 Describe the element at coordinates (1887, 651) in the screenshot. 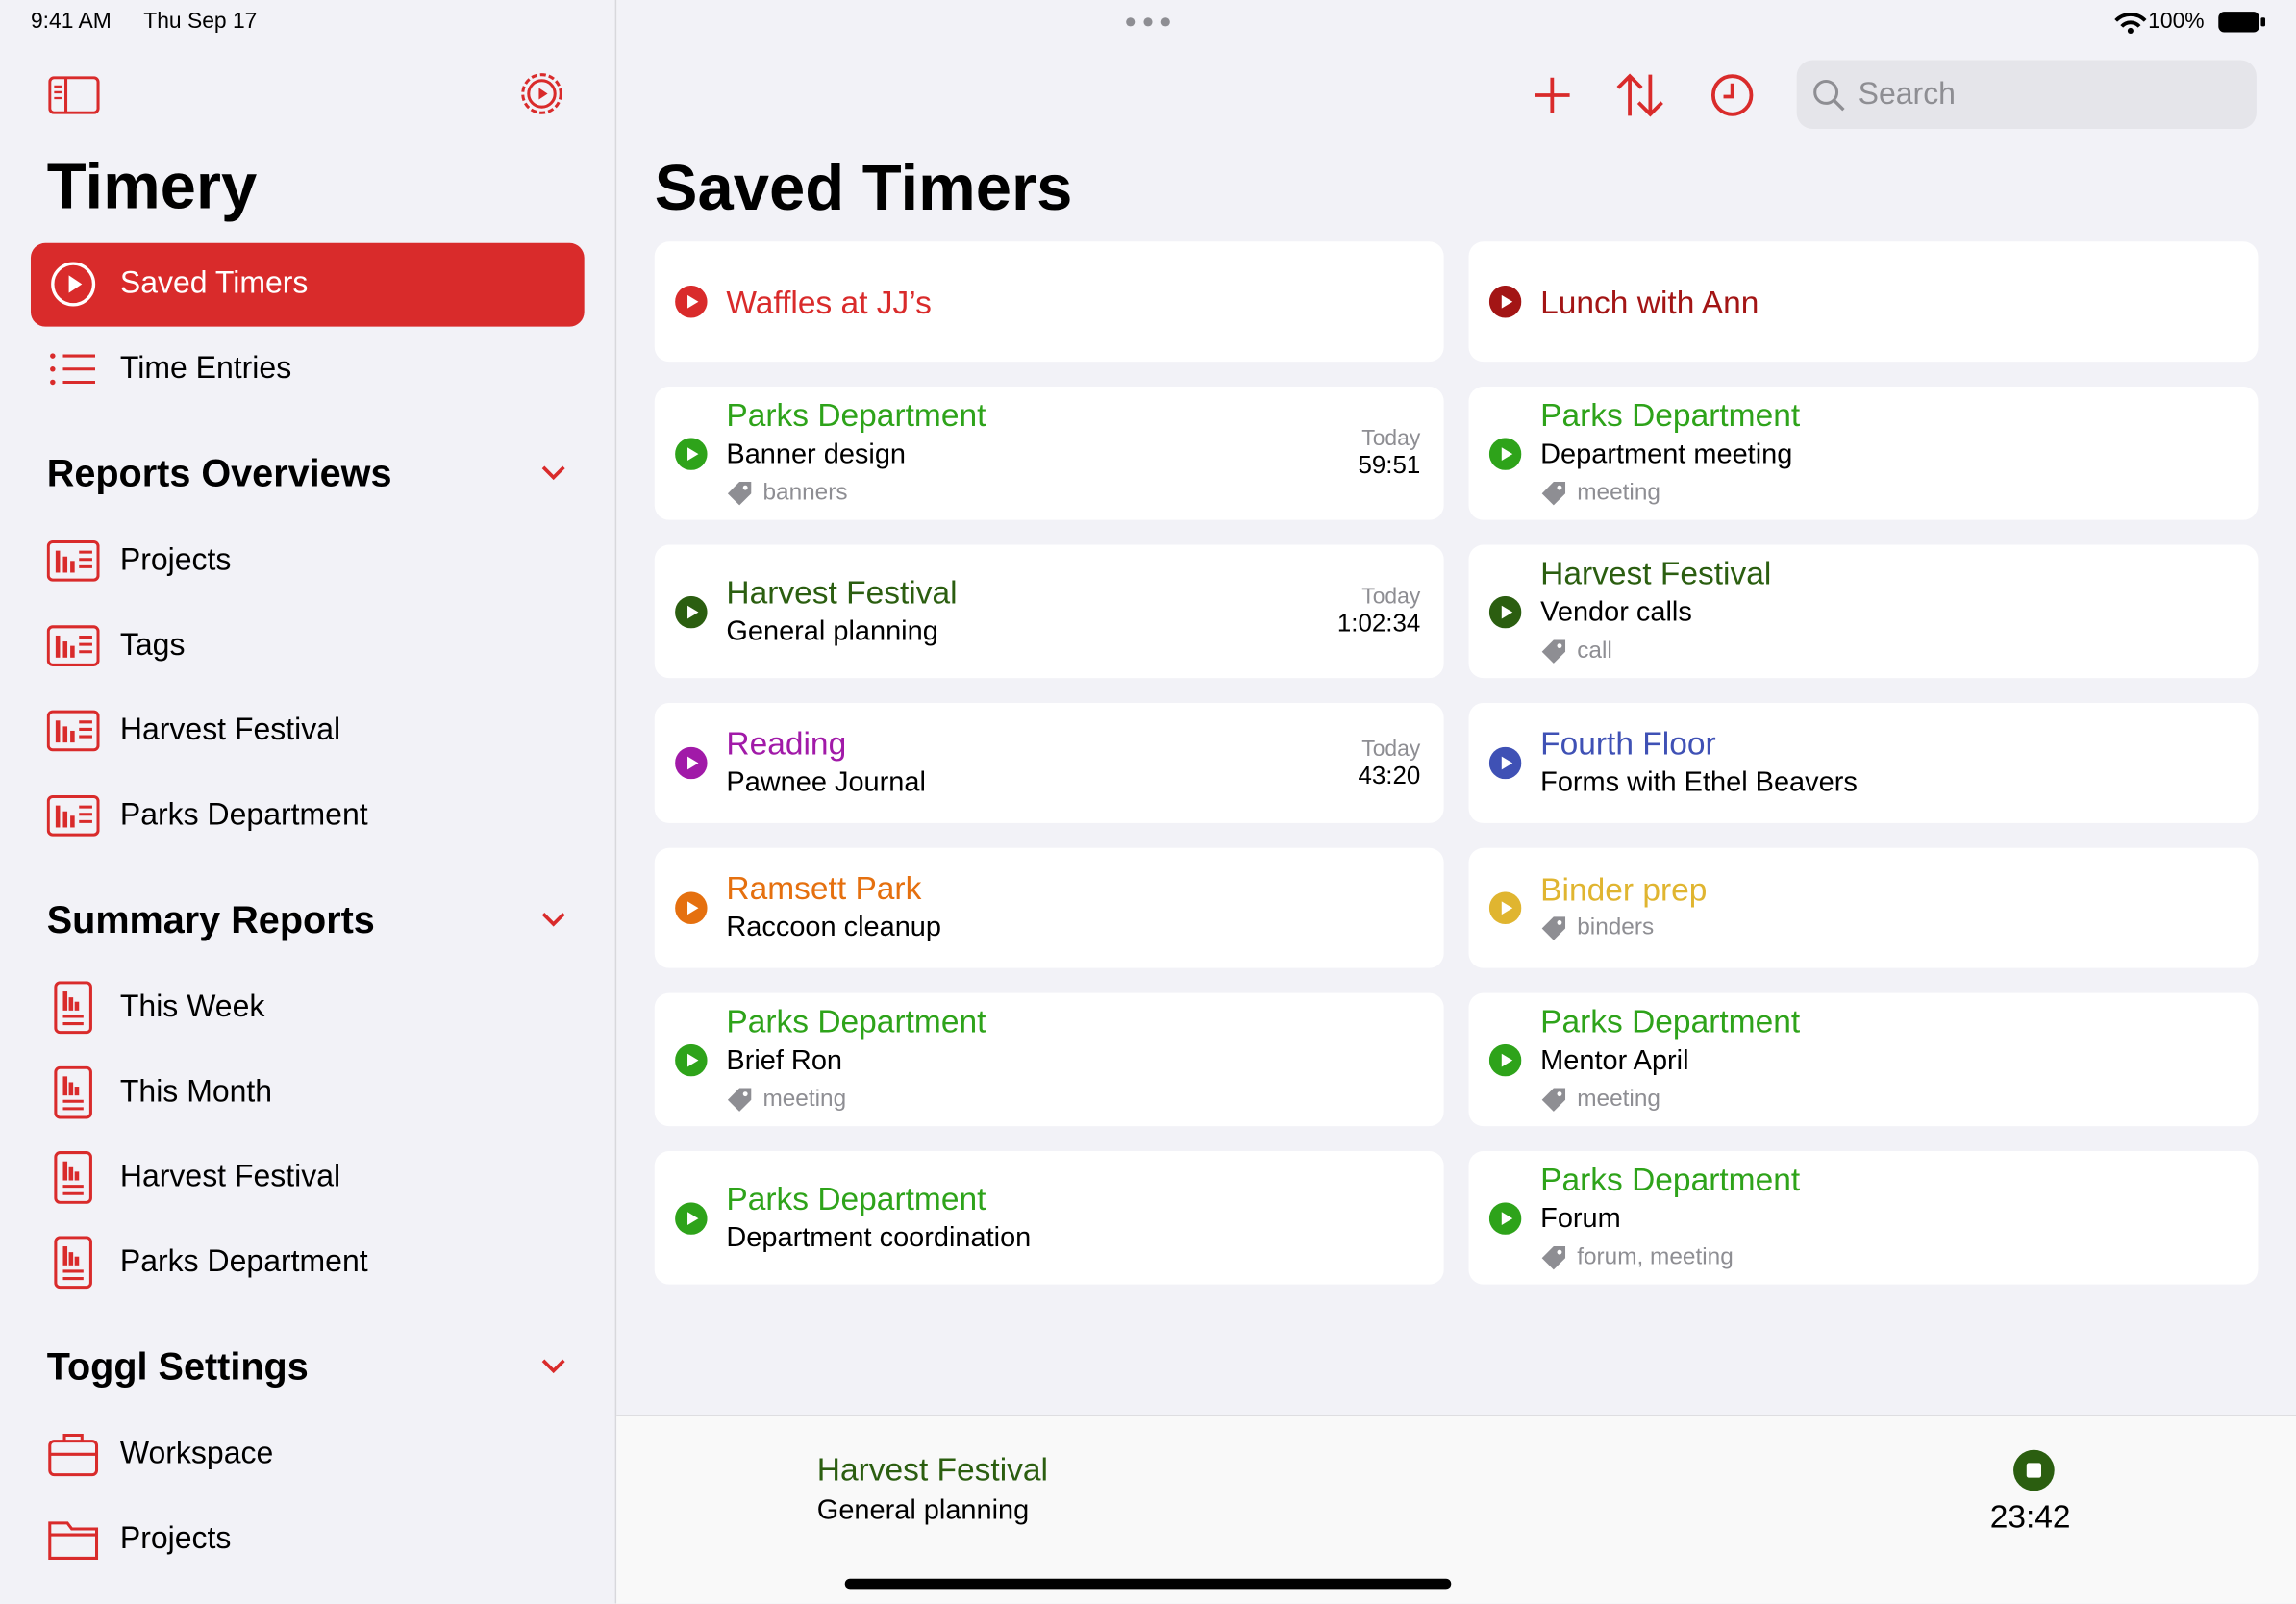

I see `timer-tags: call` at that location.